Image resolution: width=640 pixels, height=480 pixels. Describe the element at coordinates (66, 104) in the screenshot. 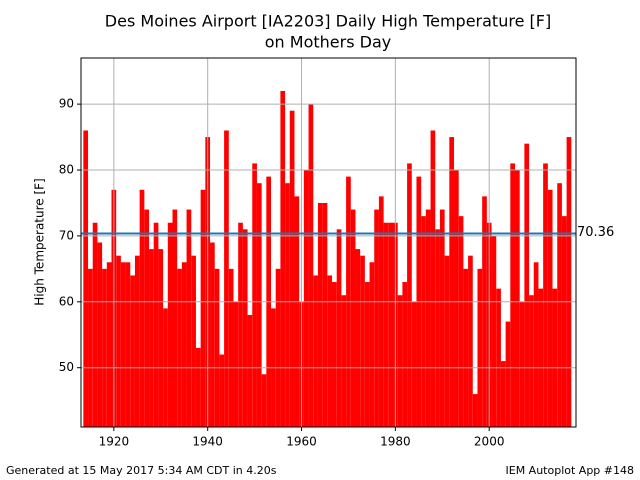

I see `y-tick-label: 90` at that location.